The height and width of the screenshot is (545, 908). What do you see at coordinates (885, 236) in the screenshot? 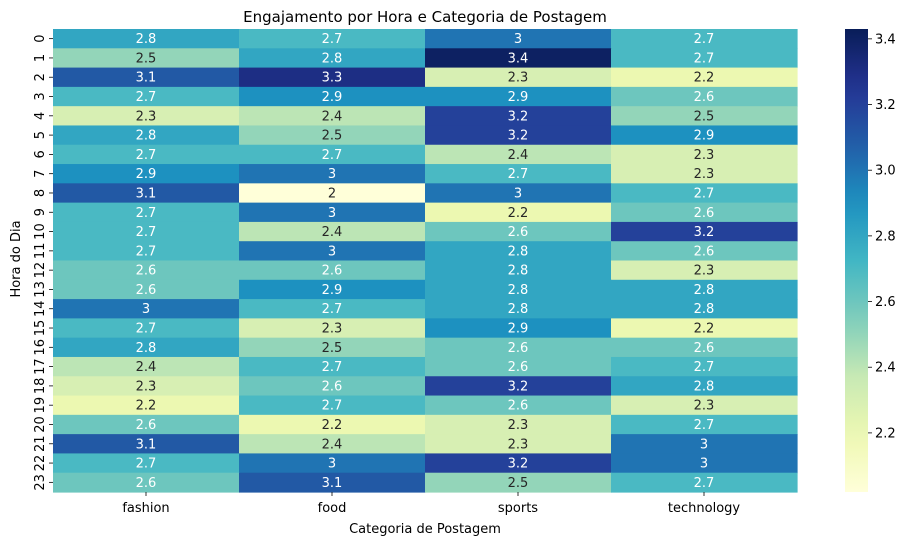
I see `colorbar-tick-label: 2.8` at bounding box center [885, 236].